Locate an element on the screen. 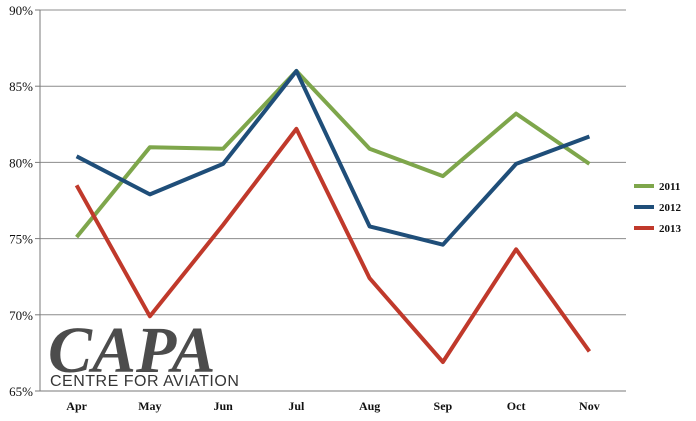 The image size is (696, 421). x-tick-label: May is located at coordinates (149, 406).